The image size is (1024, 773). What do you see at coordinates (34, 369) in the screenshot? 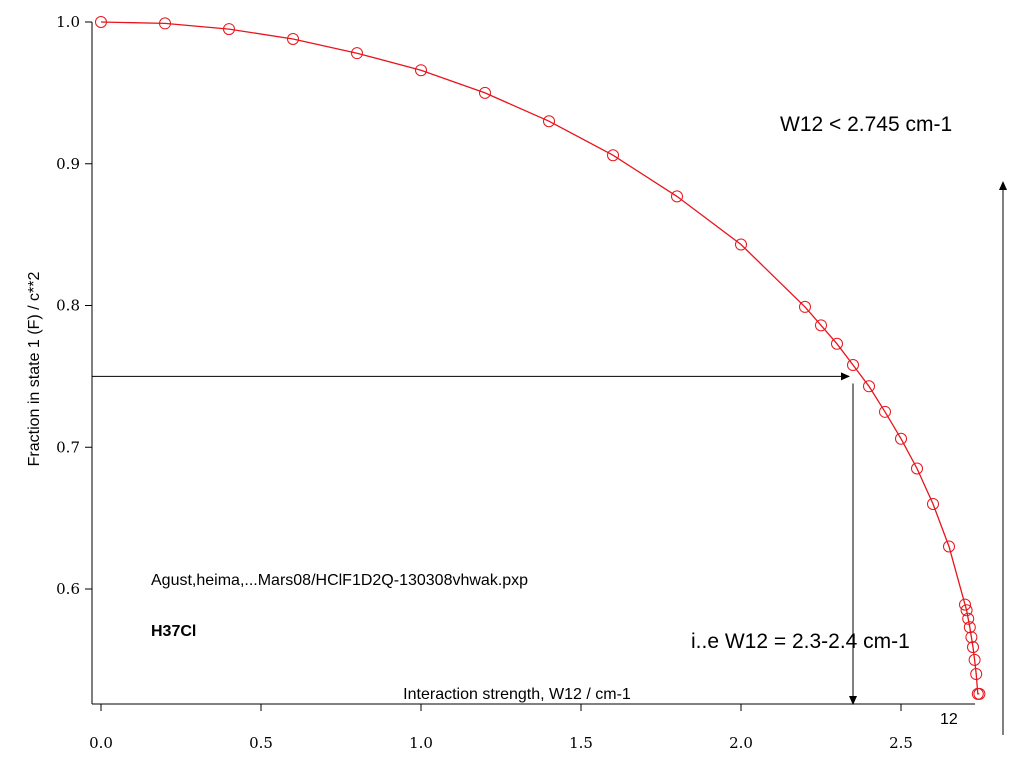
I see `y-axis-label: Fraction in state 1 (F) / c**2` at bounding box center [34, 369].